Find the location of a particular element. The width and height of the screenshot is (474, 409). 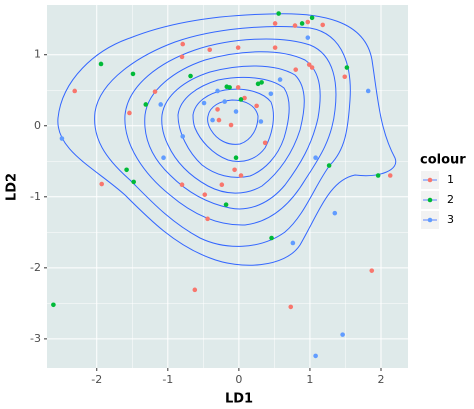

x-tick-label: -2 is located at coordinates (96, 379).